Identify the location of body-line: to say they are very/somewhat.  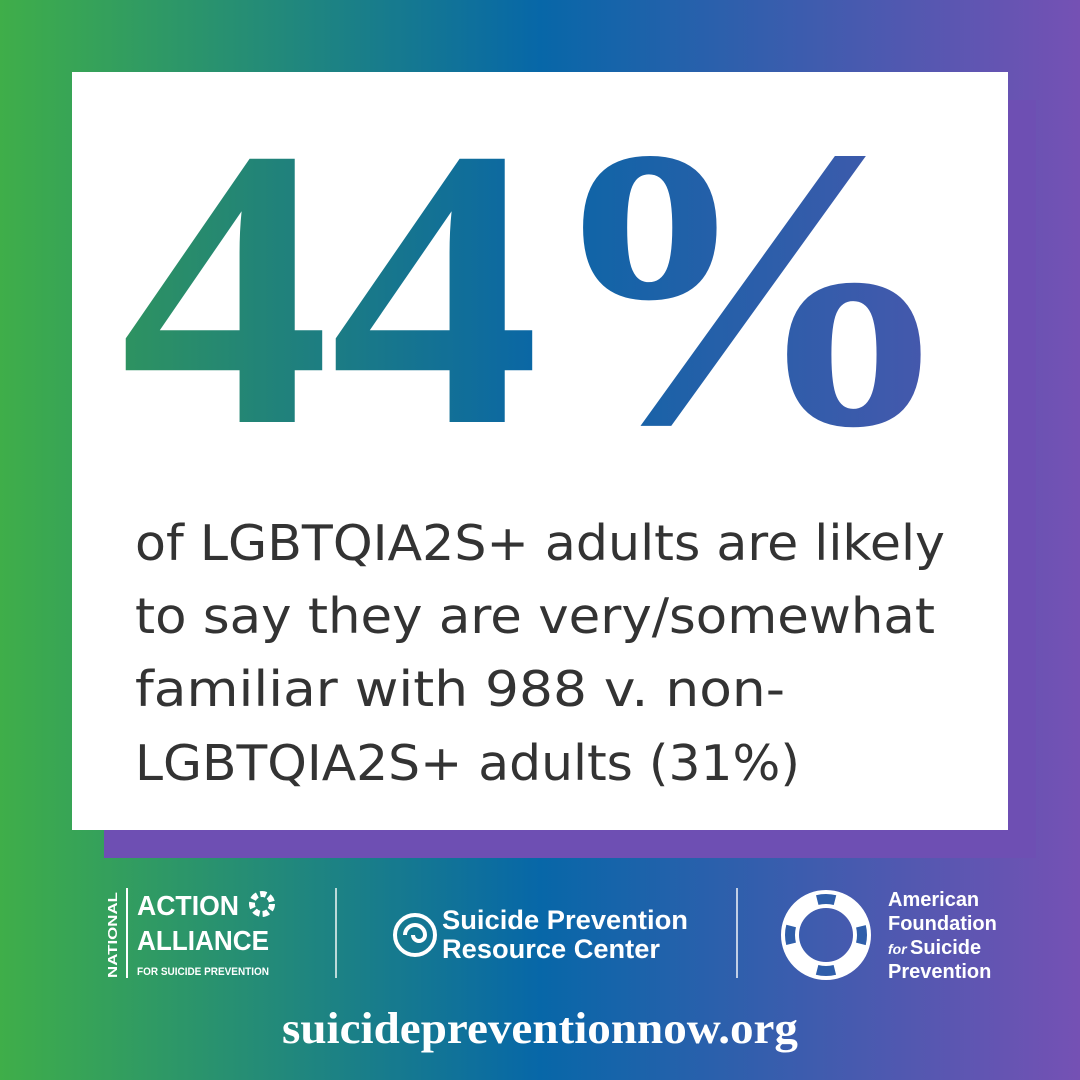
(535, 616).